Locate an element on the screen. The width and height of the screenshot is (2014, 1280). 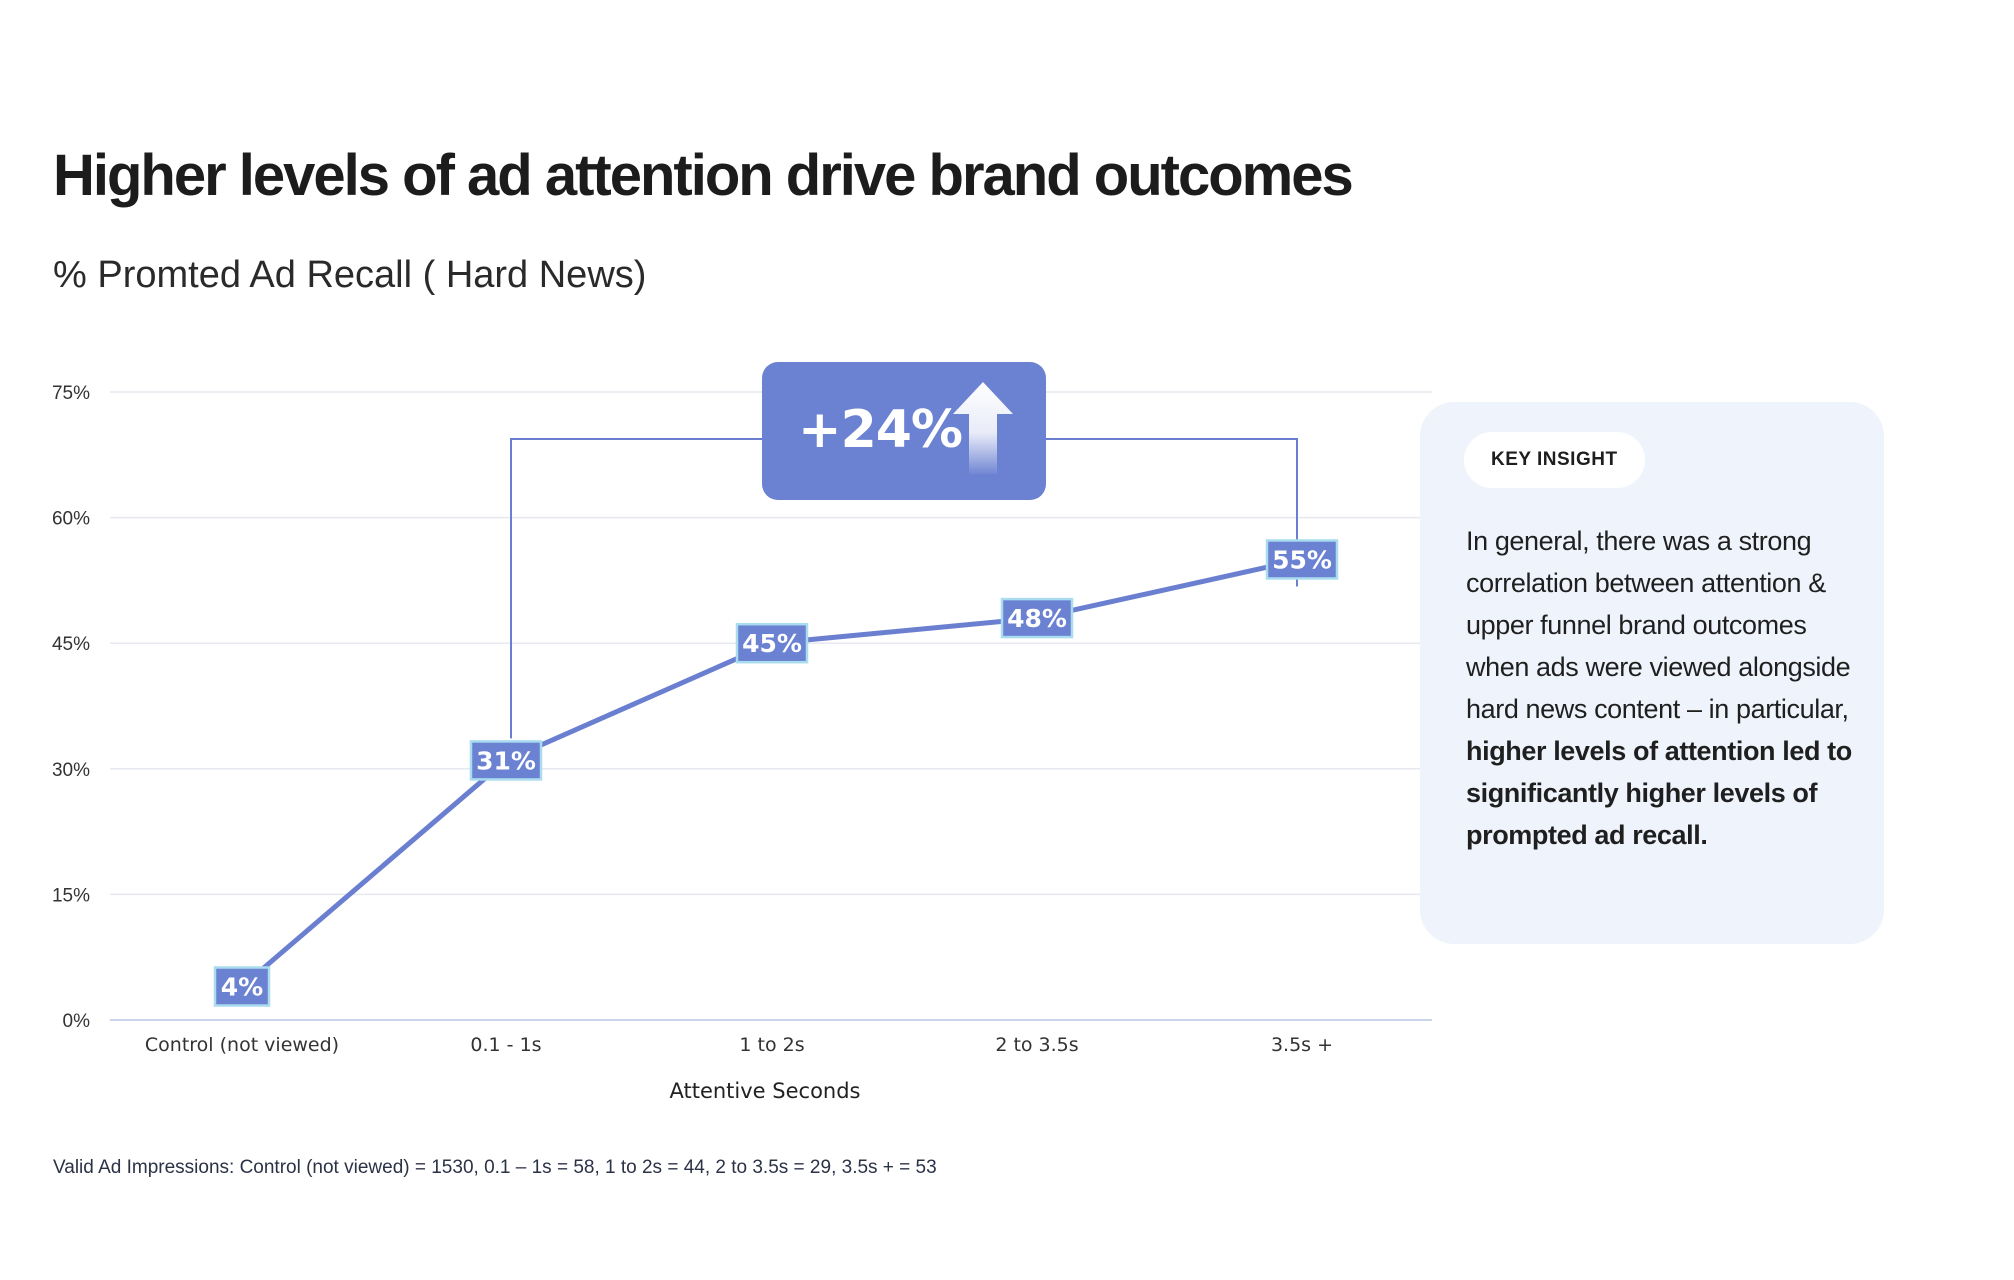
data-label-text: 31% is located at coordinates (506, 760).